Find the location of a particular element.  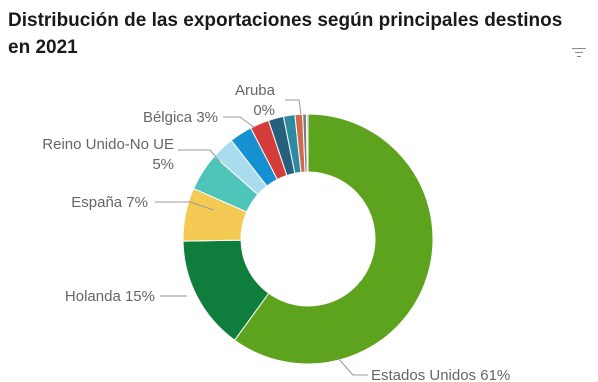

label-holanda: Holanda 15% is located at coordinates (110, 296).